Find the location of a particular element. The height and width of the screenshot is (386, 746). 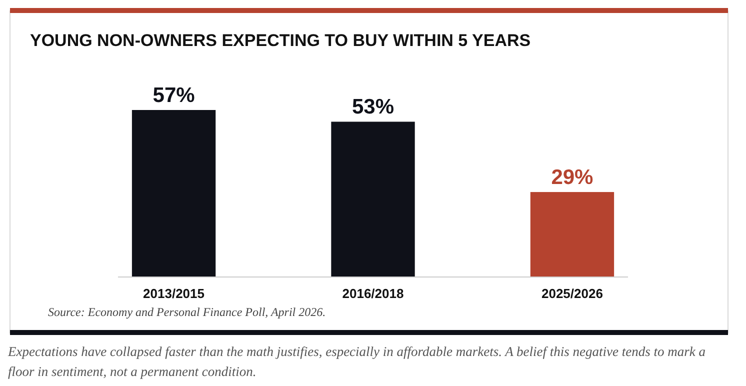

x-tick-label: 2013/2015 is located at coordinates (174, 293).